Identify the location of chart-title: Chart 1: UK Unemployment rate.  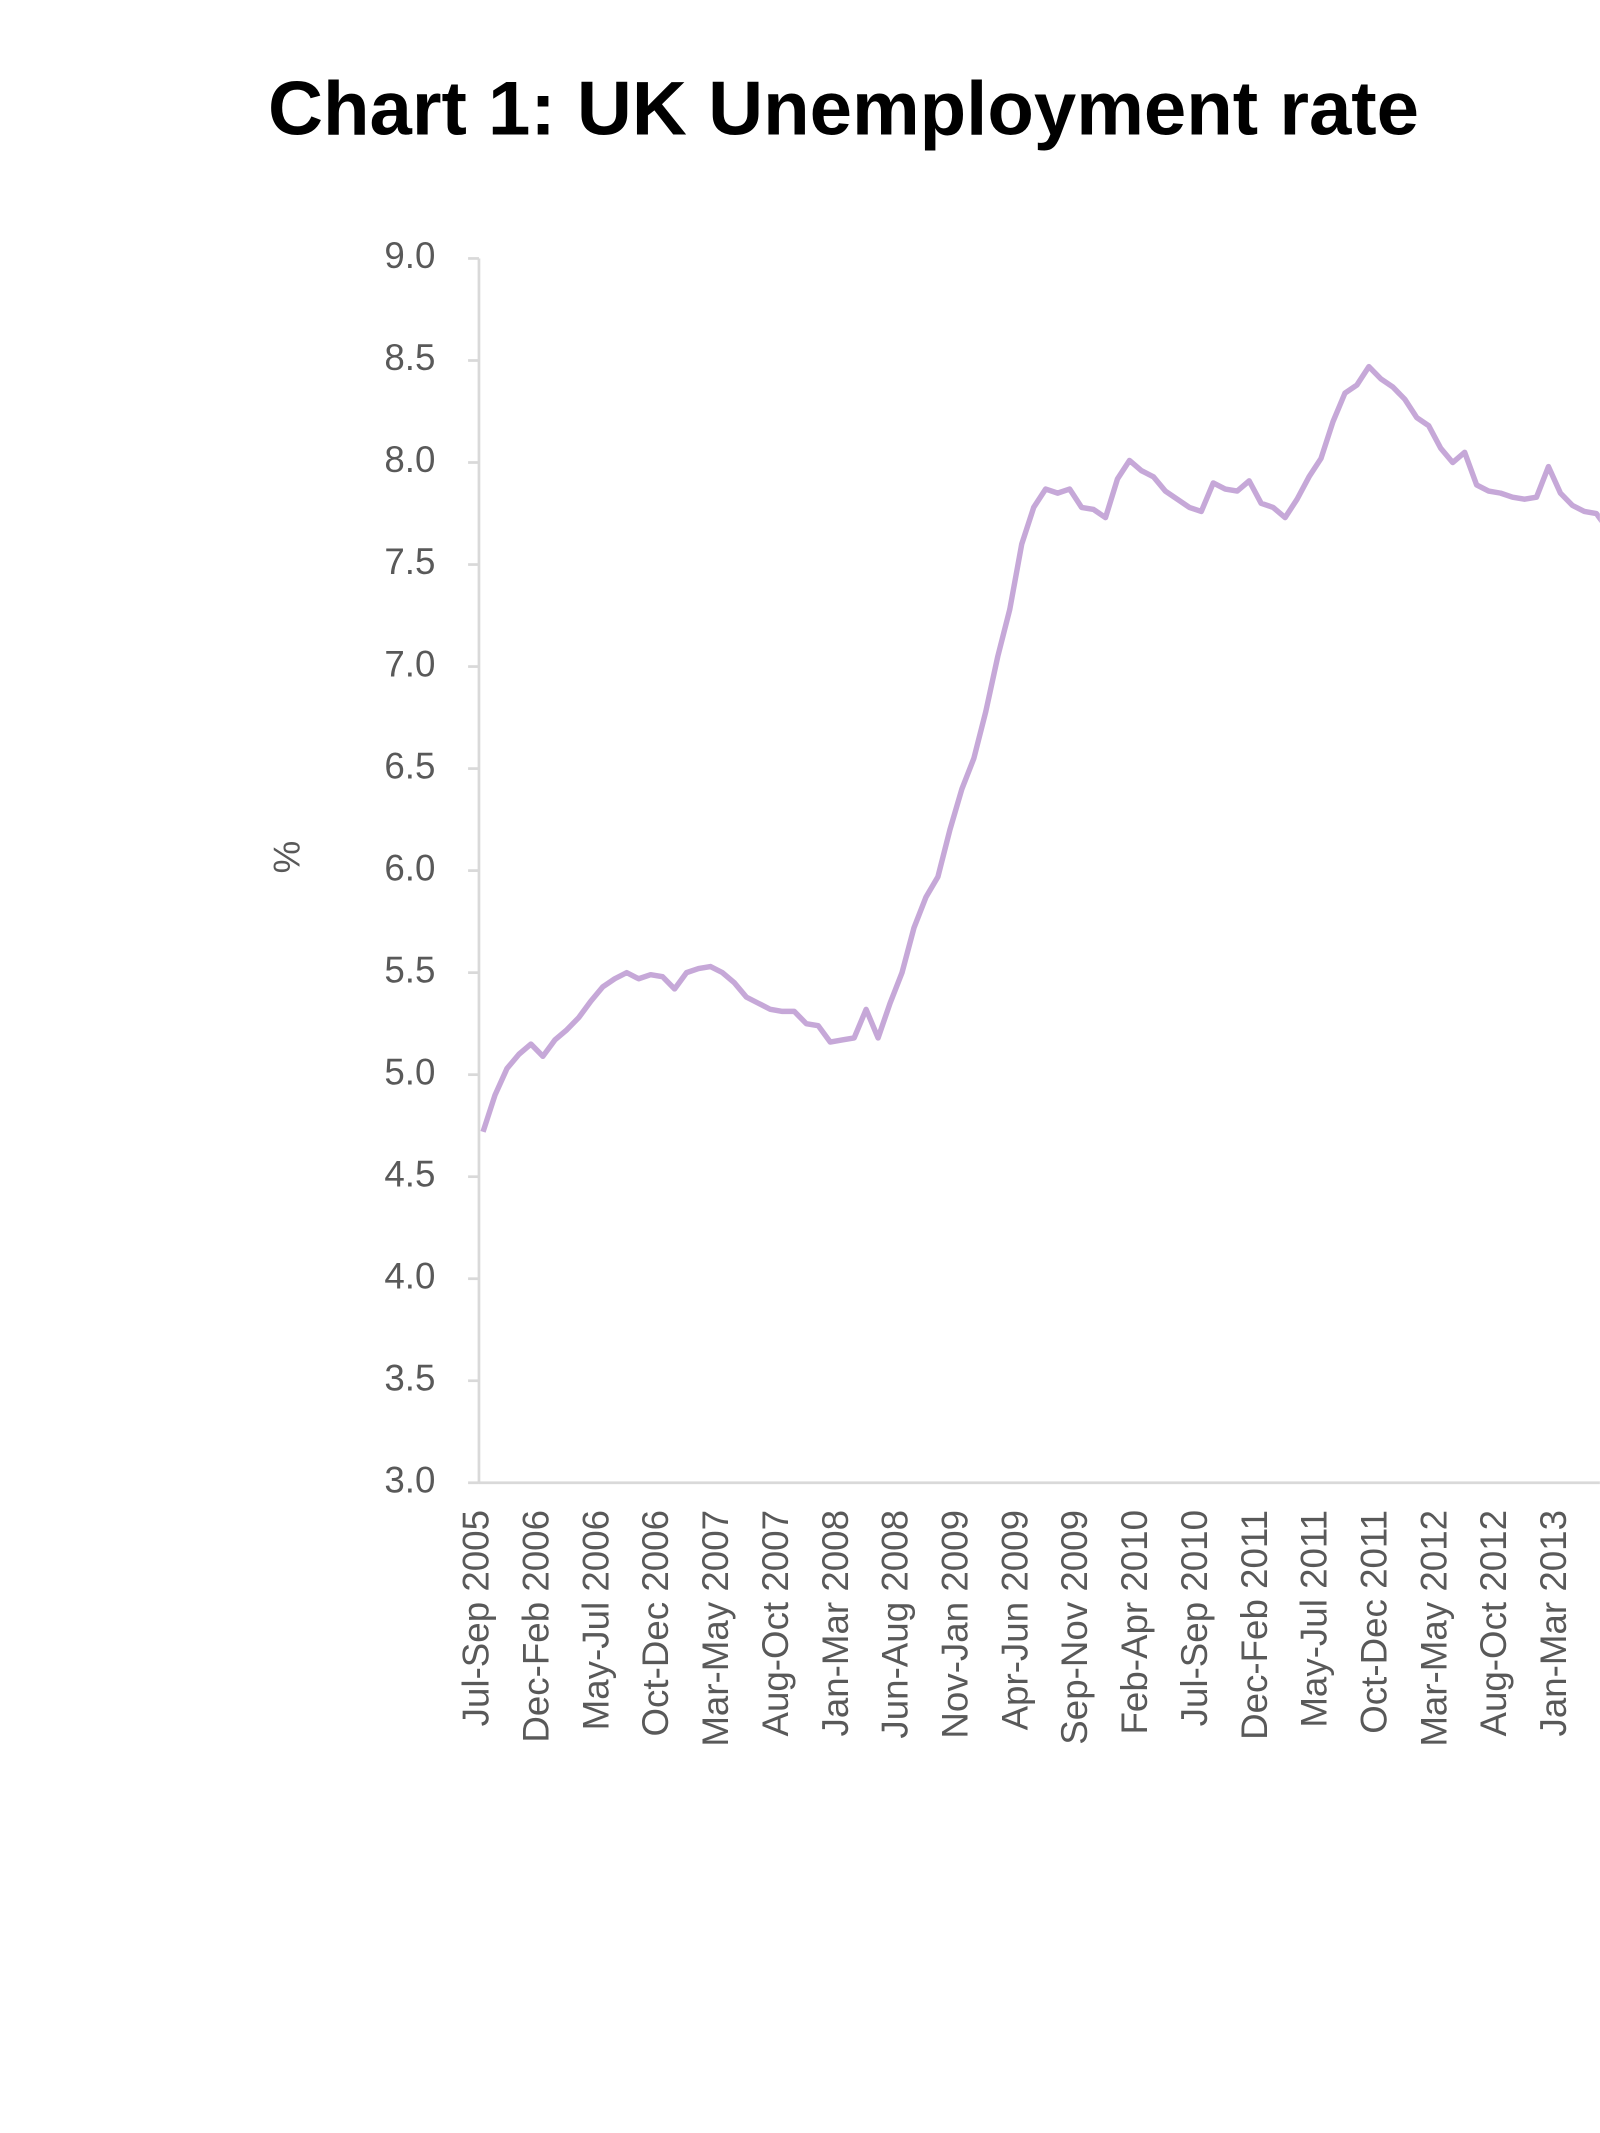
(843, 108).